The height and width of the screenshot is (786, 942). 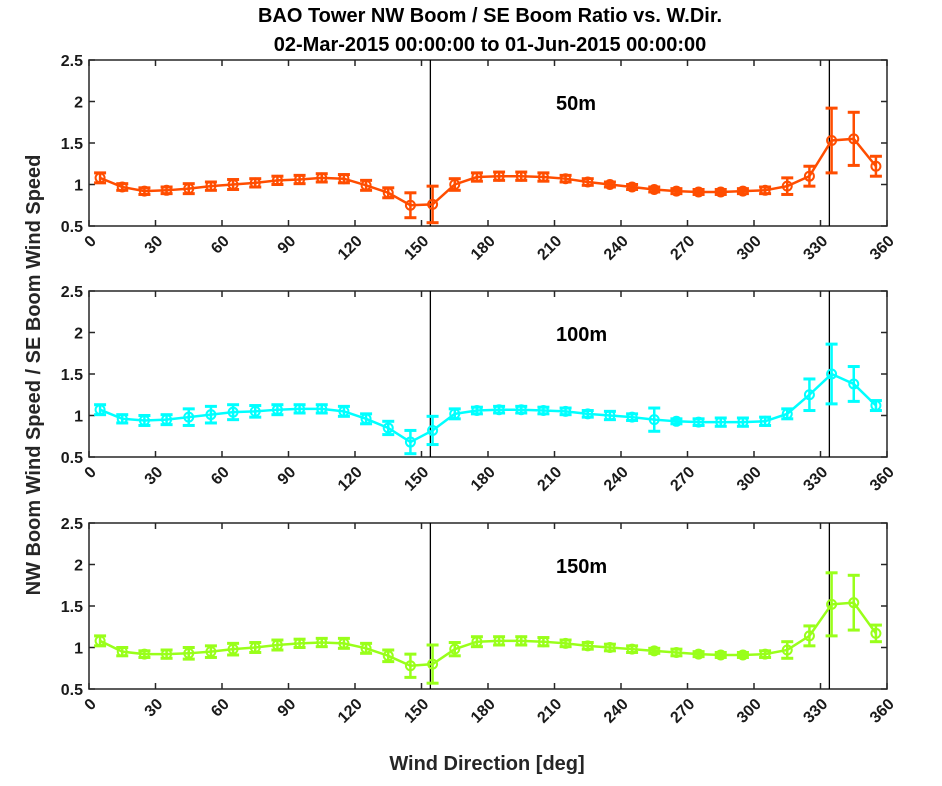 I want to click on panel-label: 100m, so click(x=581, y=335).